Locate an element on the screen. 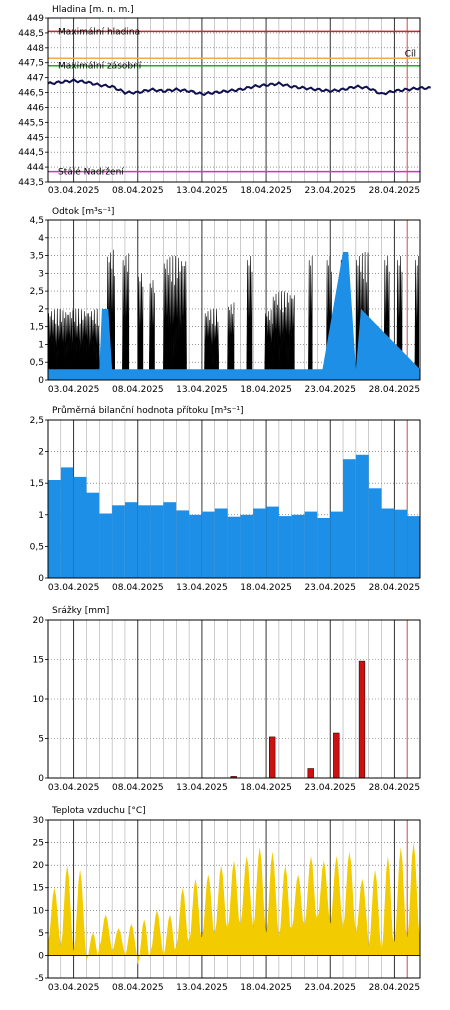 The image size is (450, 1010). hladina-xtick-label: 23.04.2025 is located at coordinates (330, 191).